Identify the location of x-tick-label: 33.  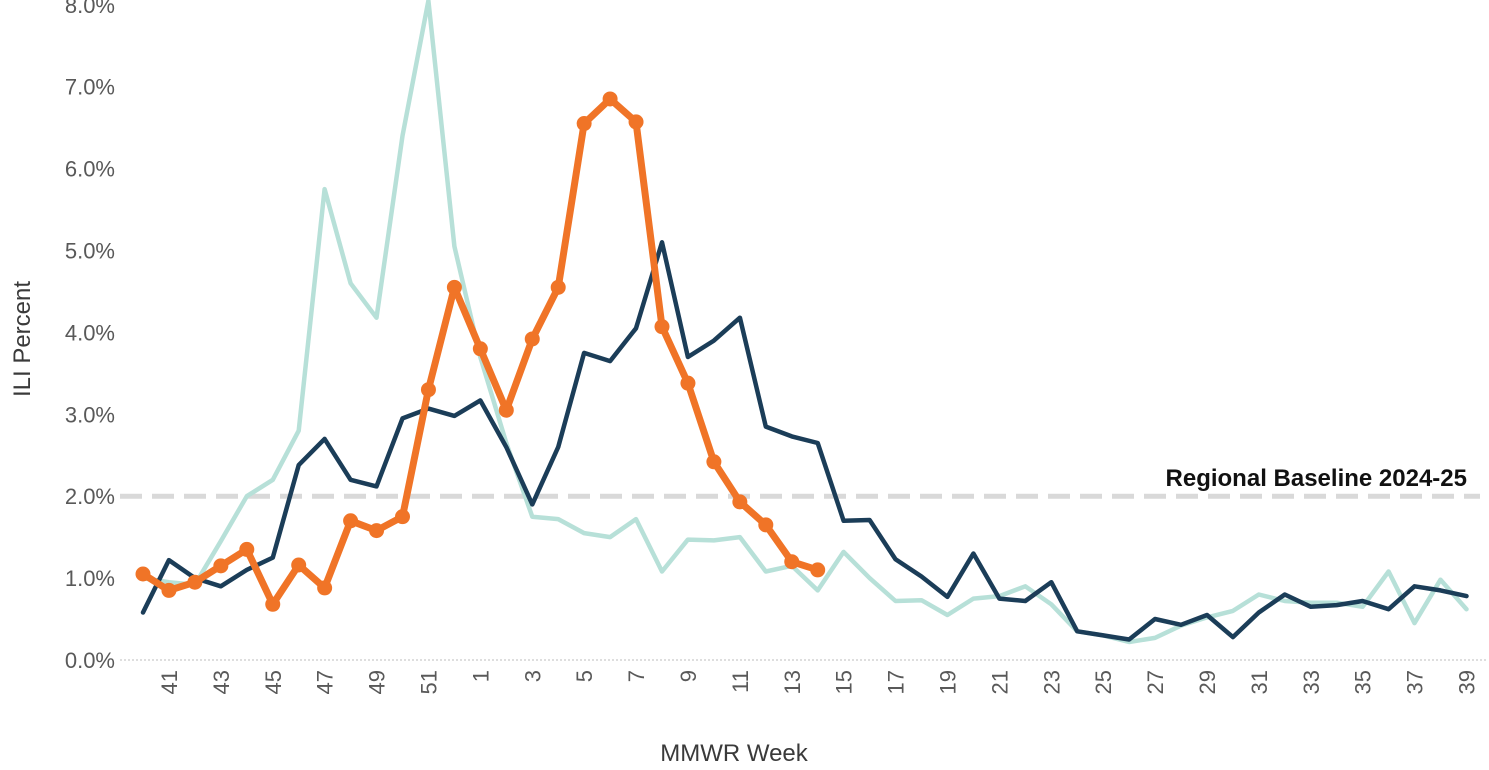
(1311, 682).